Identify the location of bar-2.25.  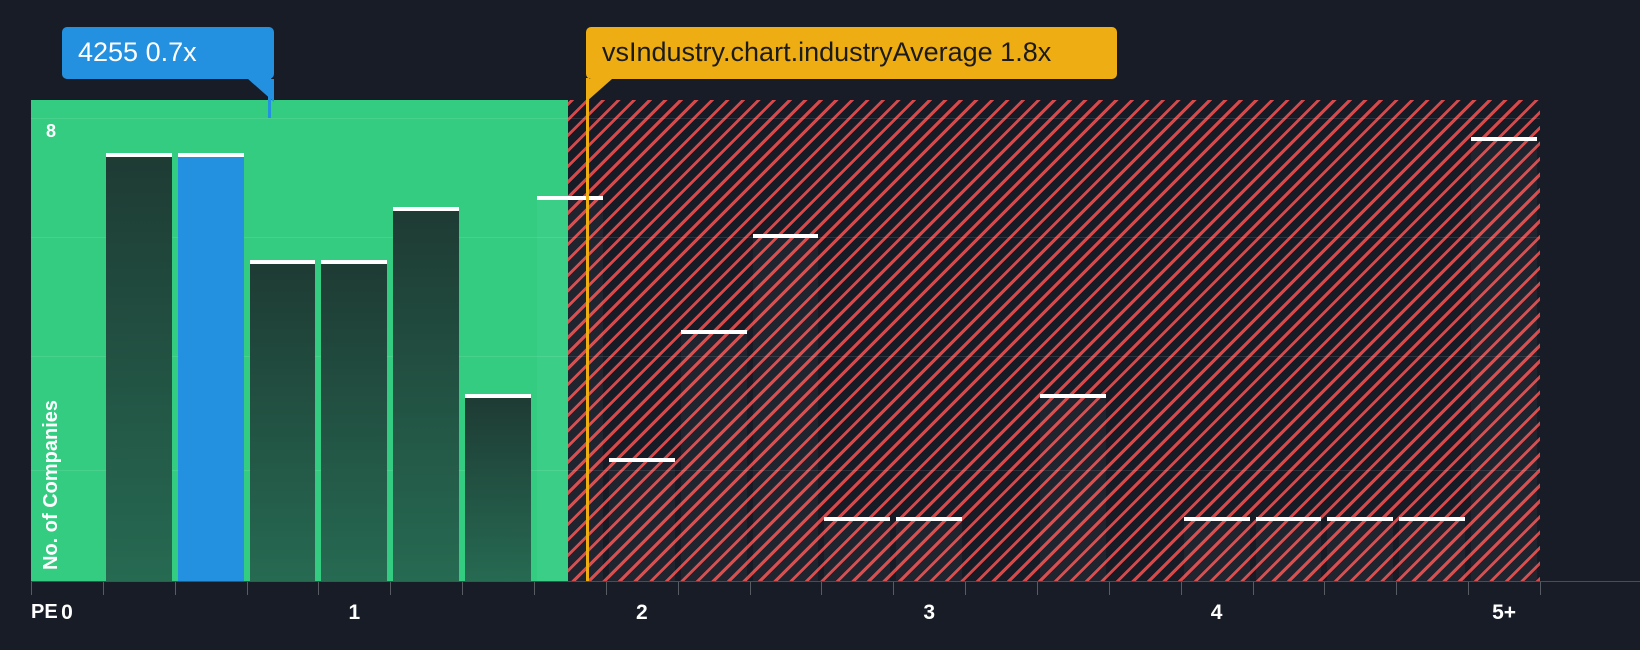
(713, 455).